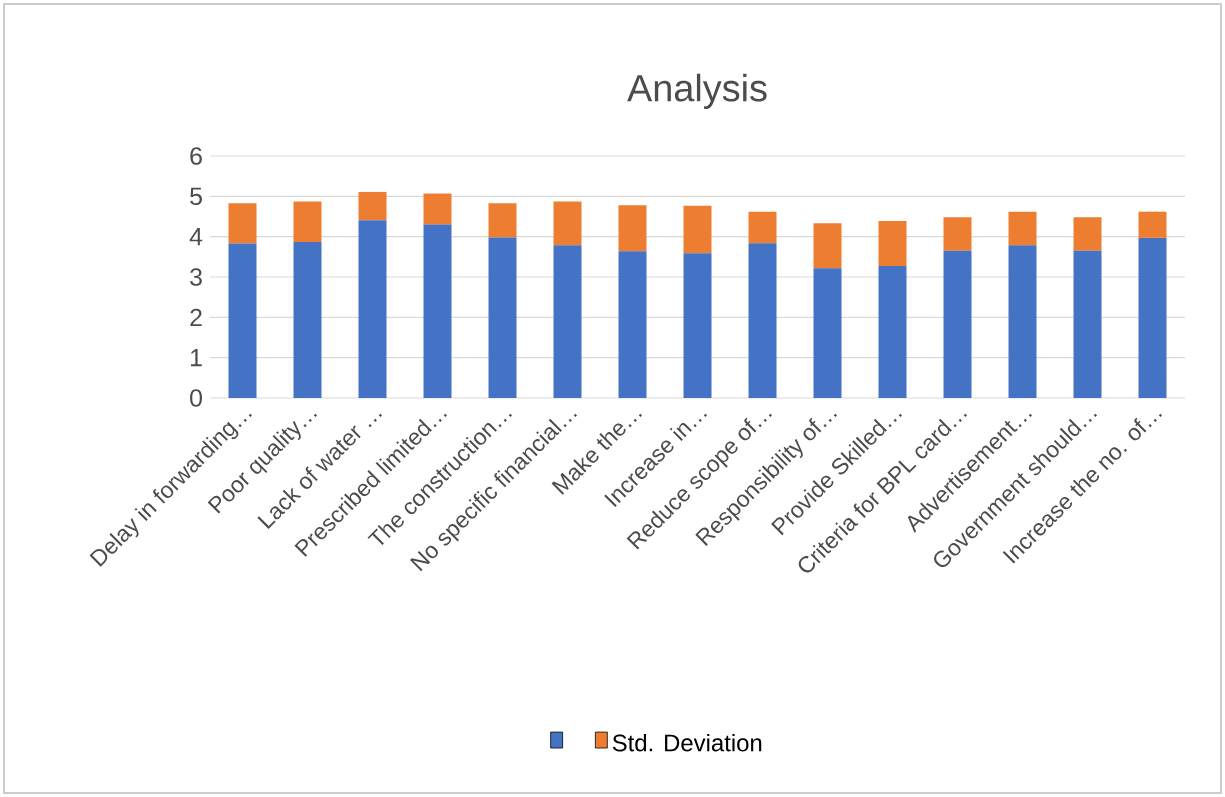 Image resolution: width=1225 pixels, height=797 pixels. I want to click on y-tick-label: 0, so click(196, 398).